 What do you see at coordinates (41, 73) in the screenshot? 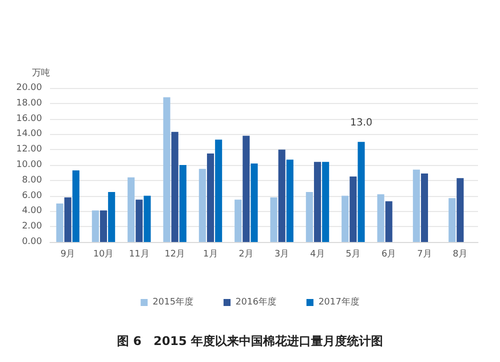
I see `y-axis-title: 万吨` at bounding box center [41, 73].